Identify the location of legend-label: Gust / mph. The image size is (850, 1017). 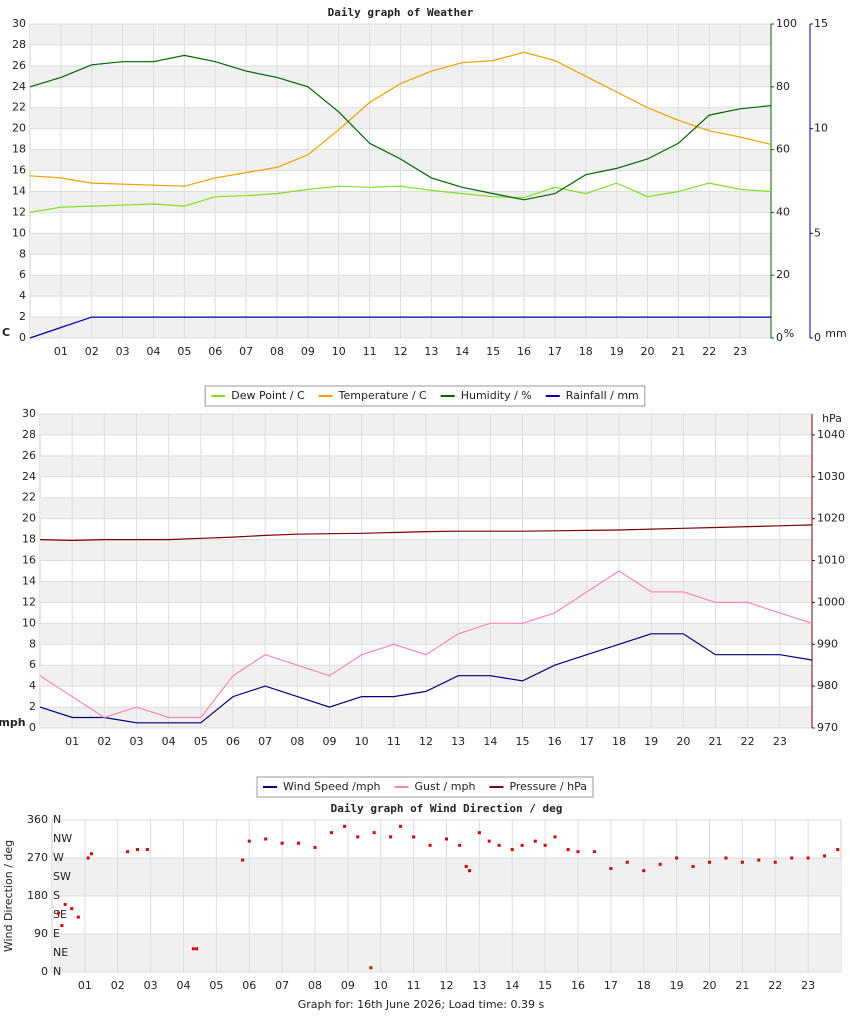
(445, 786).